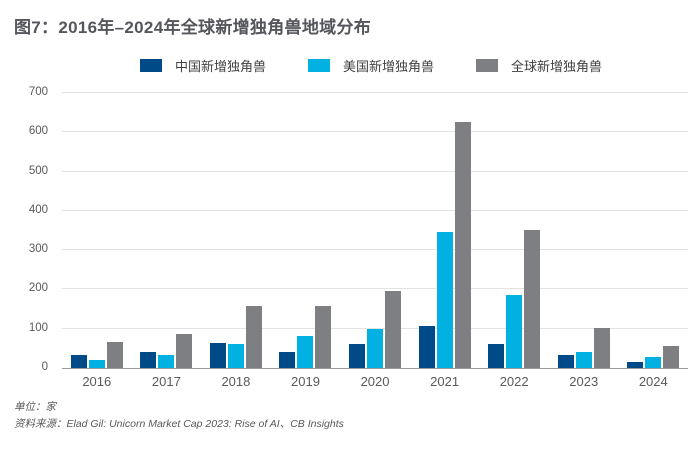 The height and width of the screenshot is (456, 700). I want to click on bar-global-2018, so click(253, 336).